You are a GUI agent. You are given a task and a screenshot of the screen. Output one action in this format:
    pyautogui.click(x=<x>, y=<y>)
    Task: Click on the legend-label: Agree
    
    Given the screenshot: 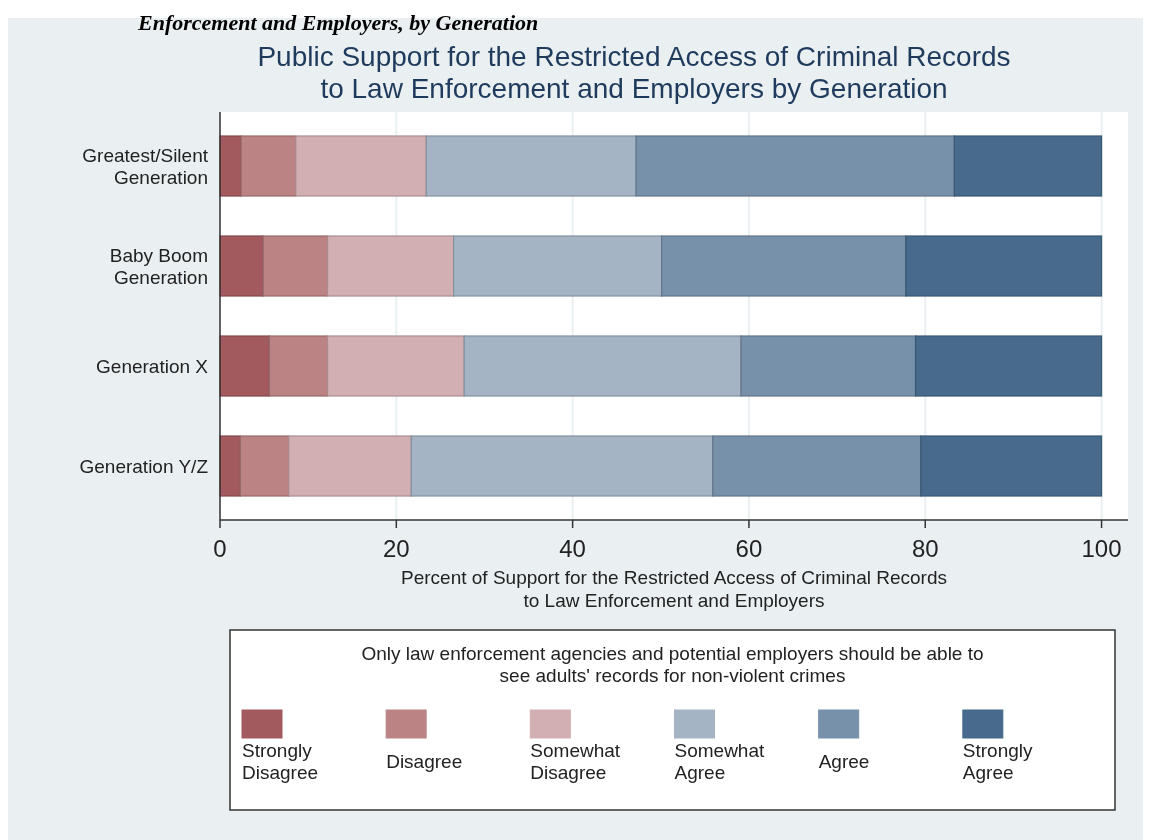 What is the action you would take?
    pyautogui.click(x=844, y=761)
    